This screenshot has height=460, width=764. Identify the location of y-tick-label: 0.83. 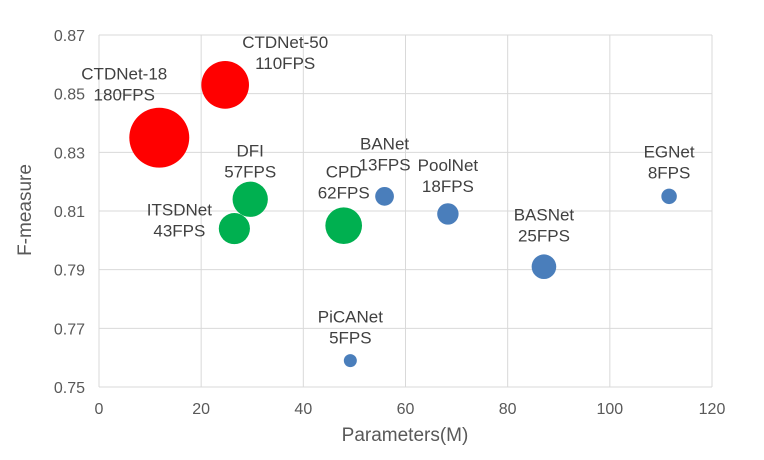
(69, 153).